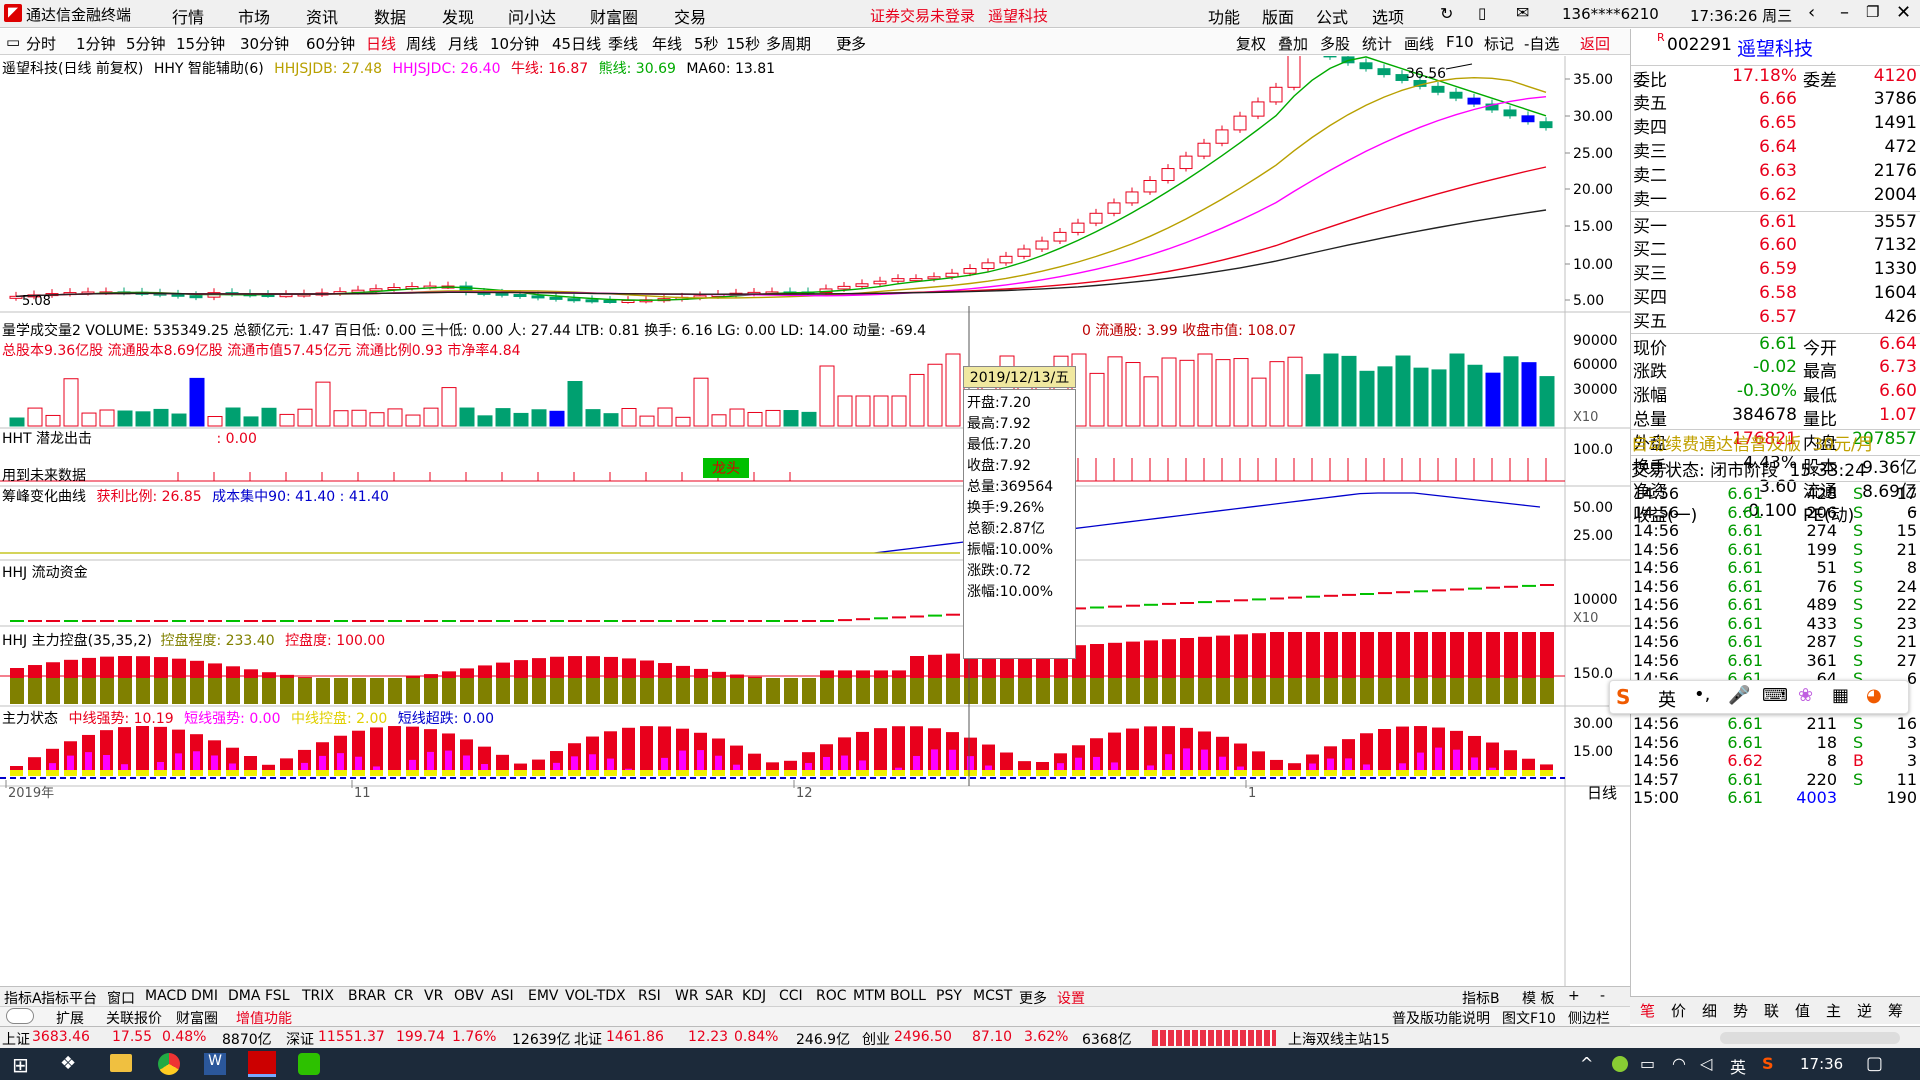 This screenshot has width=1920, height=1080. I want to click on mascot-icon: ◕, so click(1874, 695).